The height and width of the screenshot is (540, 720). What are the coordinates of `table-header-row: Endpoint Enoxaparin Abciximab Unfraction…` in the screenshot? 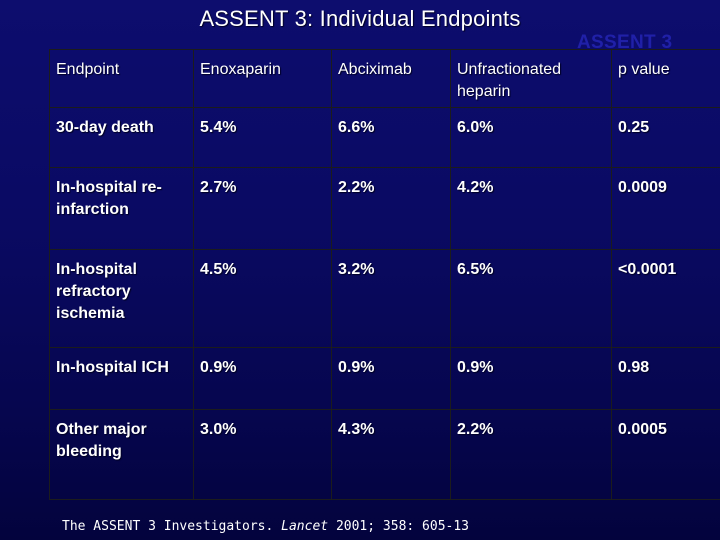 It's located at (384, 78).